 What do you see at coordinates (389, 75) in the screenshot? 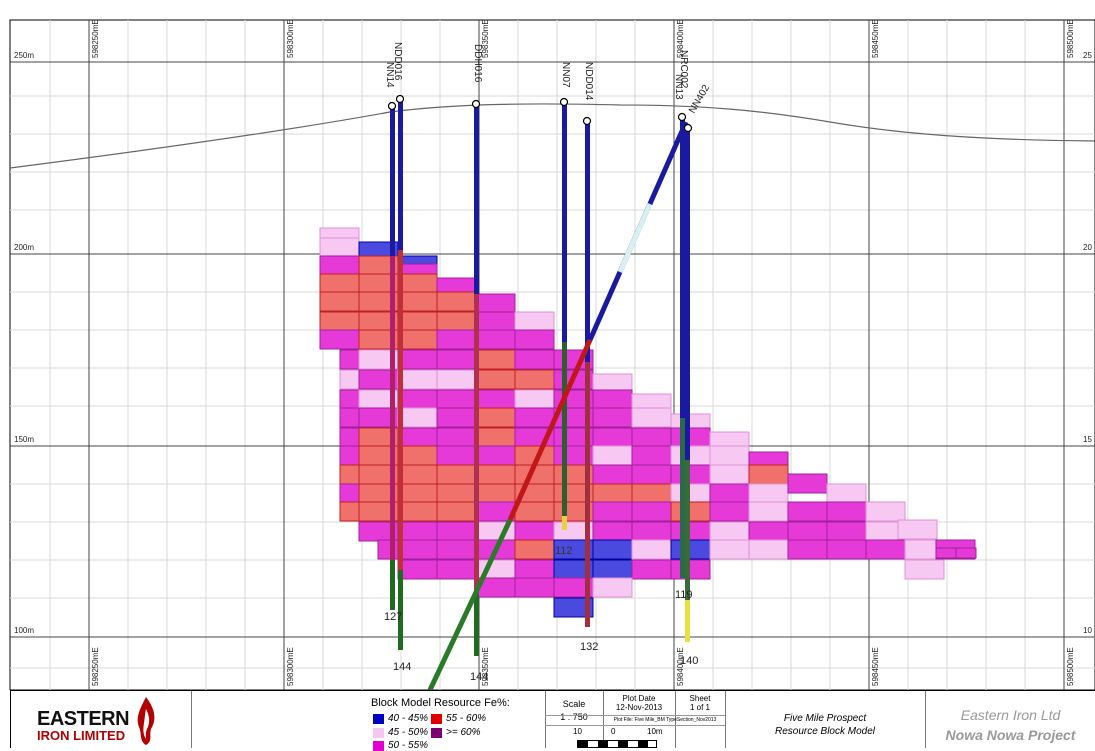
I see `drillhole-label: NN14` at bounding box center [389, 75].